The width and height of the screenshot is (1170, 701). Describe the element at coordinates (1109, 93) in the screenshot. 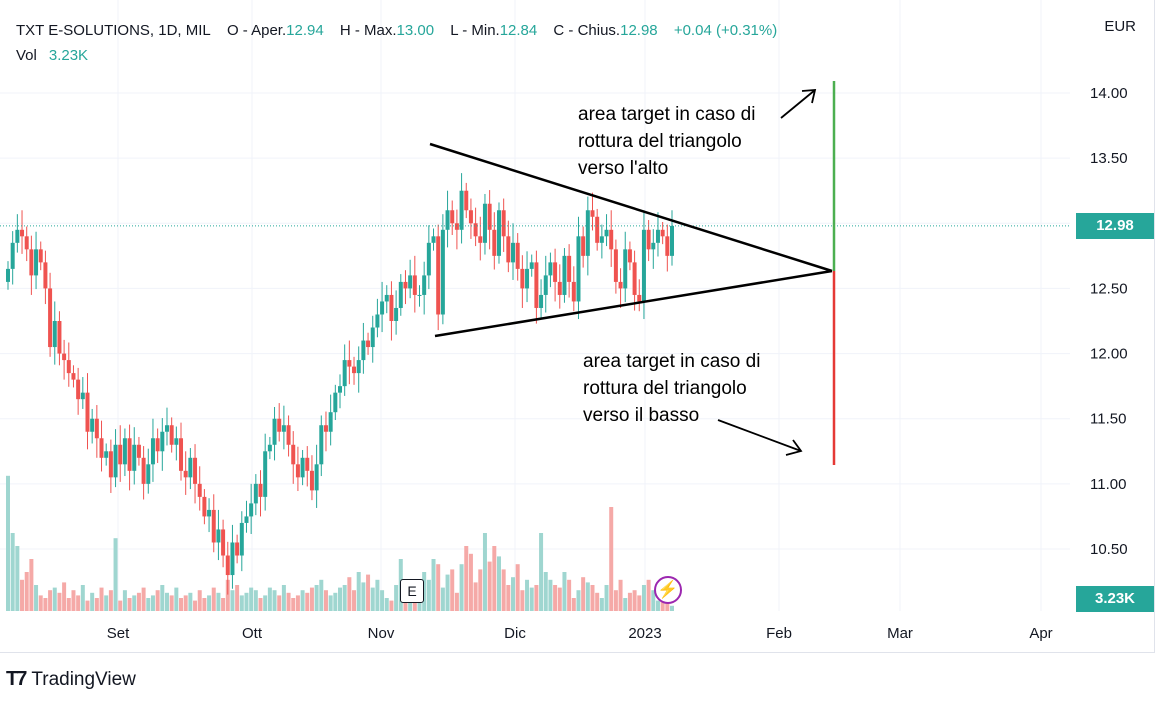

I see `y-tick-label: 14.00` at that location.